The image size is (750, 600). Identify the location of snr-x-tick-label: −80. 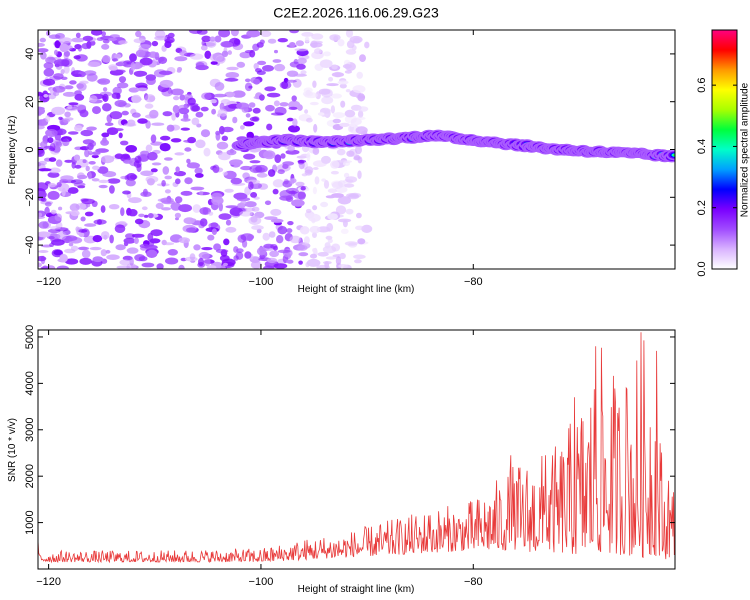
(473, 582).